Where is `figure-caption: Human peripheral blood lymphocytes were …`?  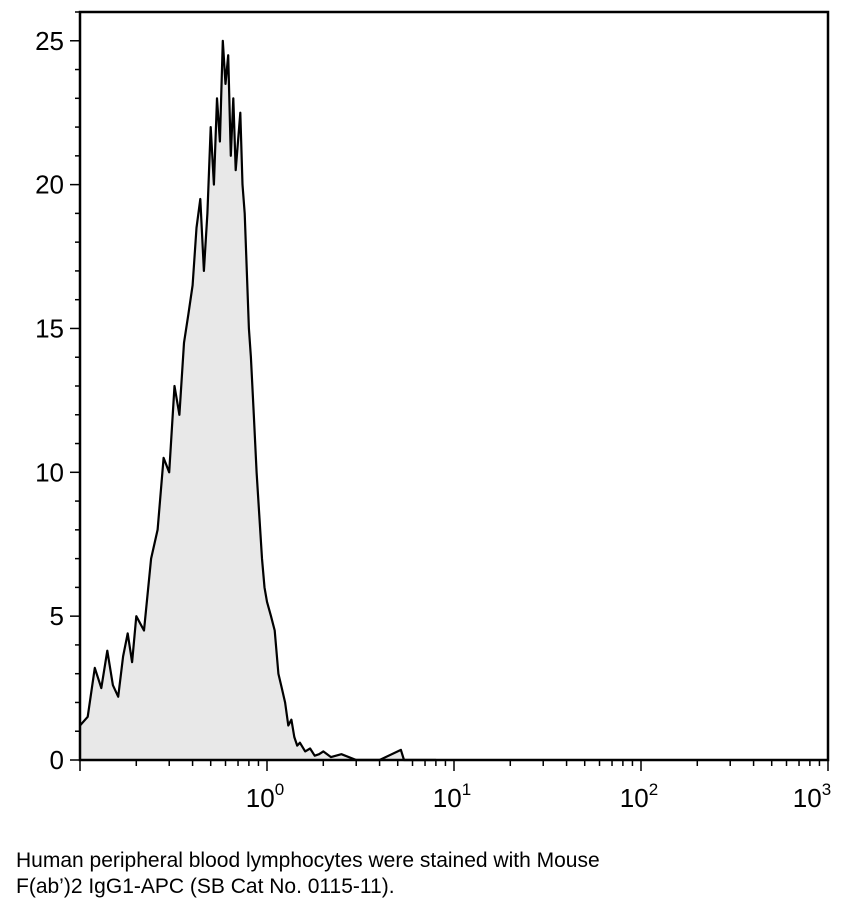
figure-caption: Human peripheral blood lymphocytes were … is located at coordinates (431, 874).